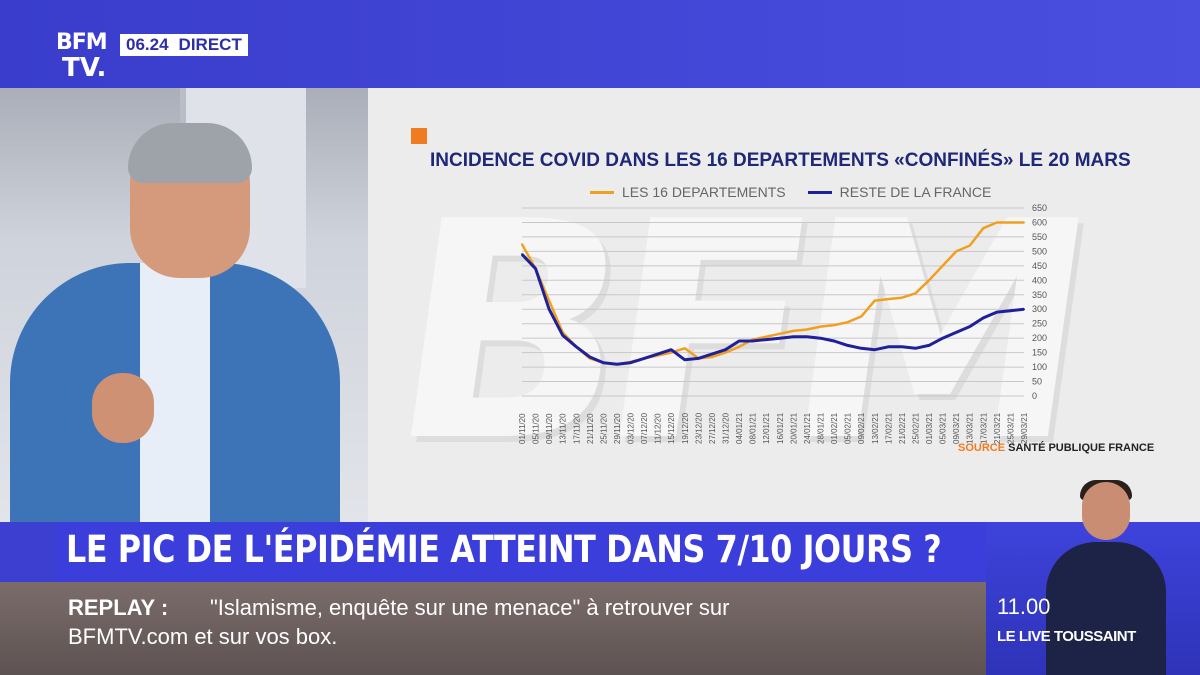 The height and width of the screenshot is (675, 1200). What do you see at coordinates (203, 636) in the screenshot?
I see `ticker-text-line2: BFMTV.com et sur vos box.` at bounding box center [203, 636].